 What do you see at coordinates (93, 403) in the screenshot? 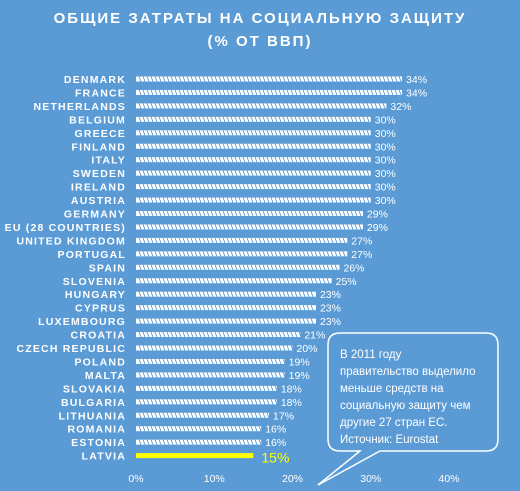
I see `category-label: BULGARIA` at bounding box center [93, 403].